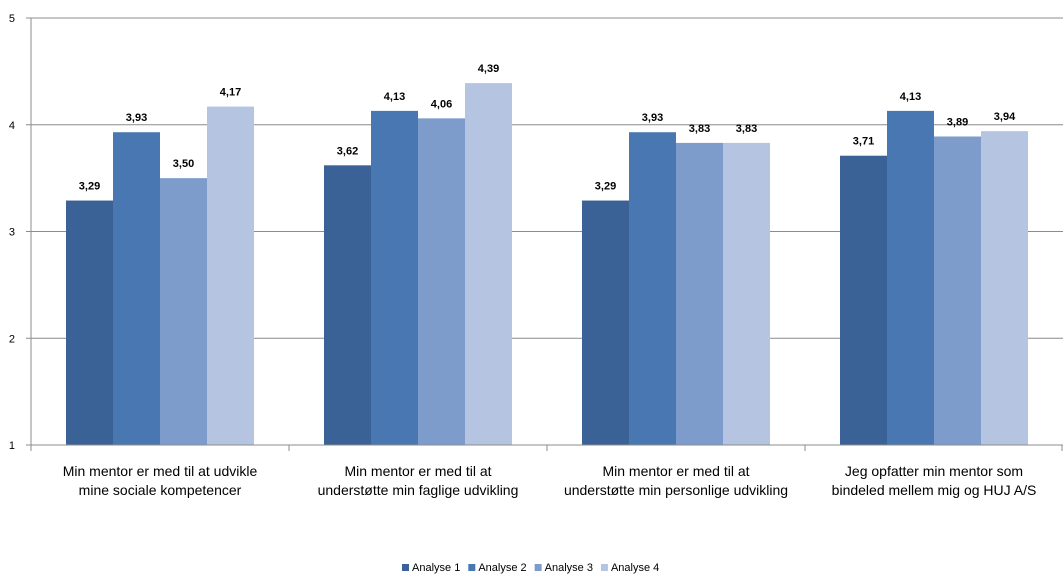 The image size is (1063, 583). Describe the element at coordinates (160, 471) in the screenshot. I see `x-tick-label: Min mentor er med til at udvikle` at that location.